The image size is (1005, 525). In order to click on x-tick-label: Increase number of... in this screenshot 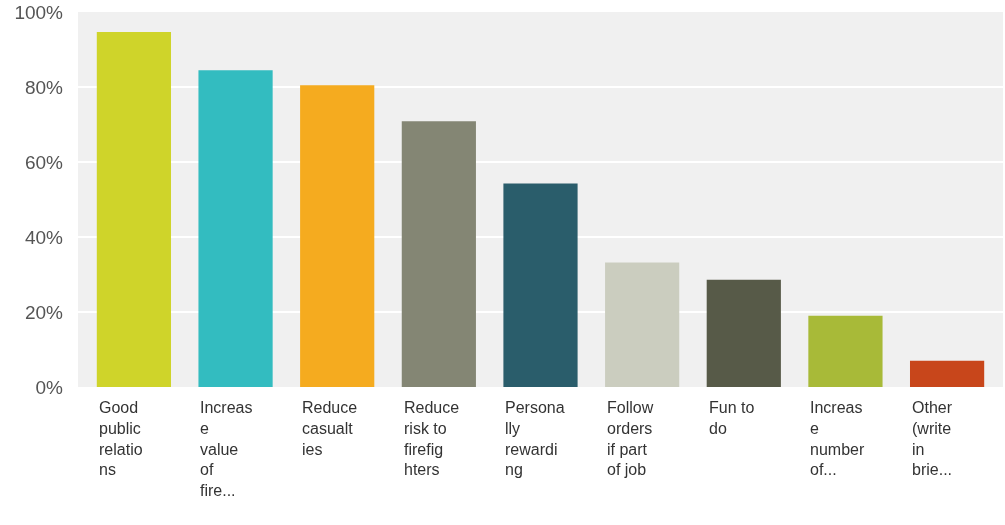, I will do `click(837, 439)`.